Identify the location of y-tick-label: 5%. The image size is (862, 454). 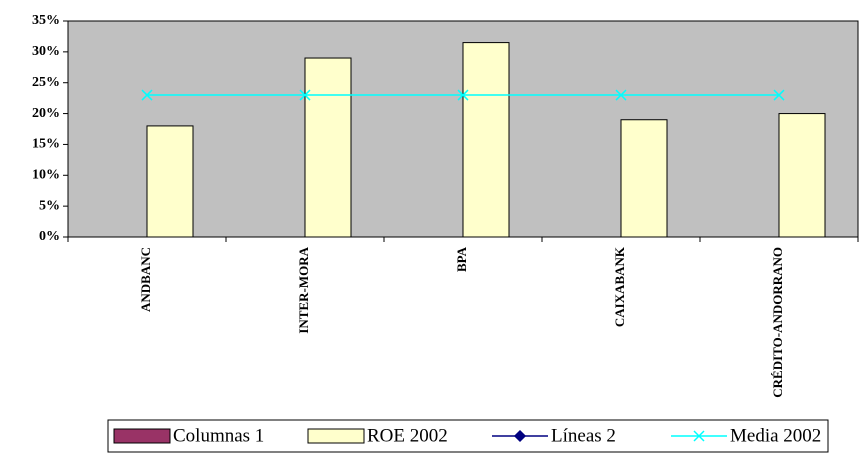
(49, 205).